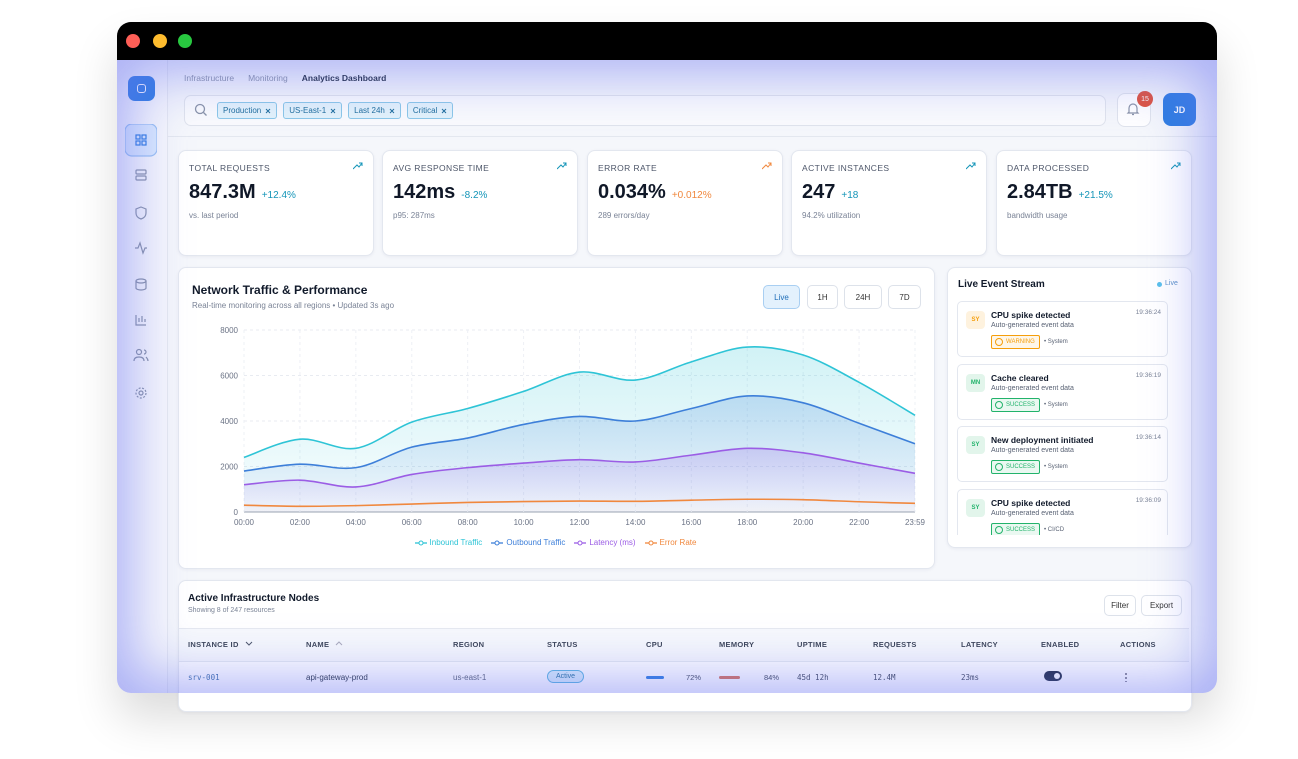 The height and width of the screenshot is (759, 1298). What do you see at coordinates (566, 676) in the screenshot?
I see `status-pill: Active` at bounding box center [566, 676].